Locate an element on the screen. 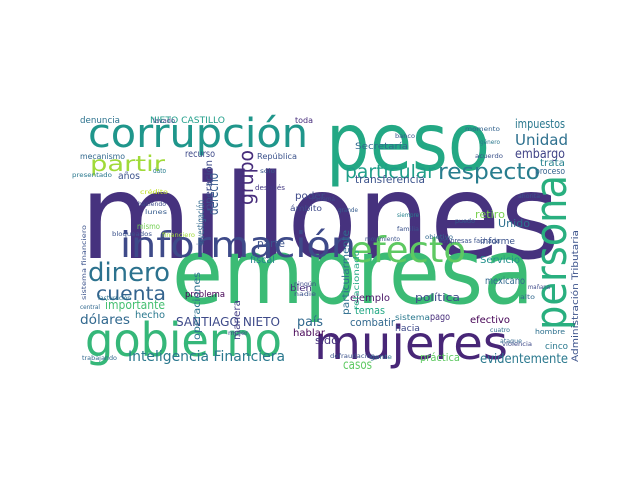  cloud-word: particularmente is located at coordinates (346, 272).